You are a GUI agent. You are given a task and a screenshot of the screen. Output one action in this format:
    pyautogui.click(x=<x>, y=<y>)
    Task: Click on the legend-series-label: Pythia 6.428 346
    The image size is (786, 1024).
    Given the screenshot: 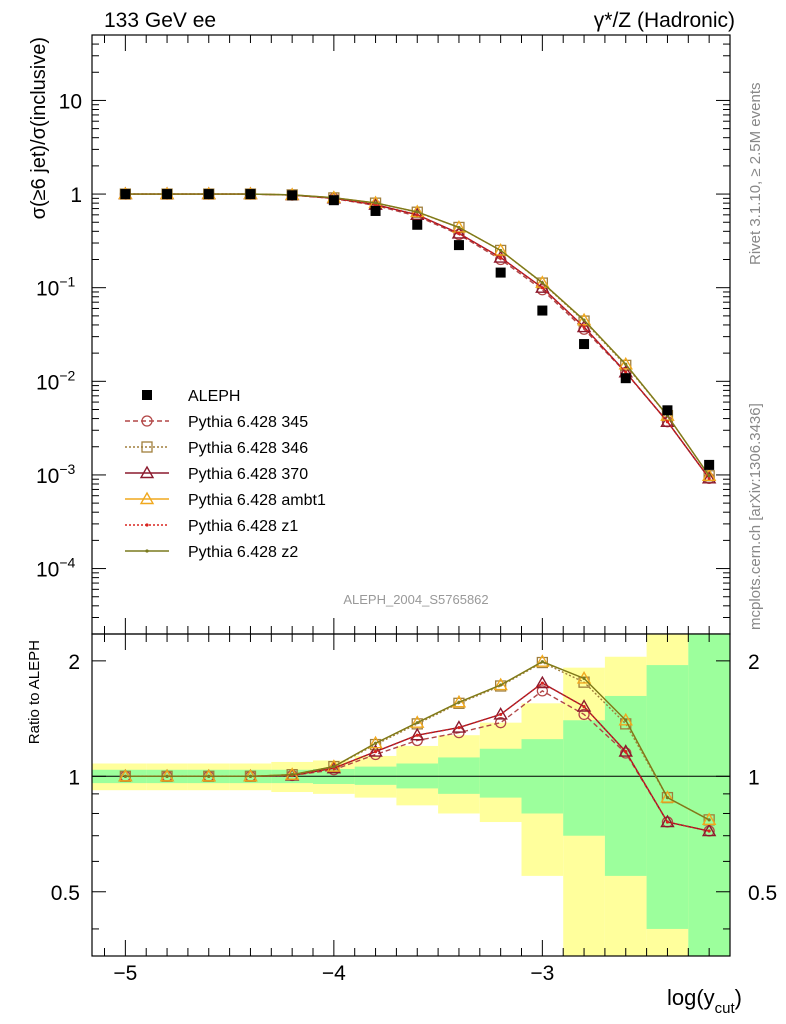 What is the action you would take?
    pyautogui.click(x=248, y=448)
    